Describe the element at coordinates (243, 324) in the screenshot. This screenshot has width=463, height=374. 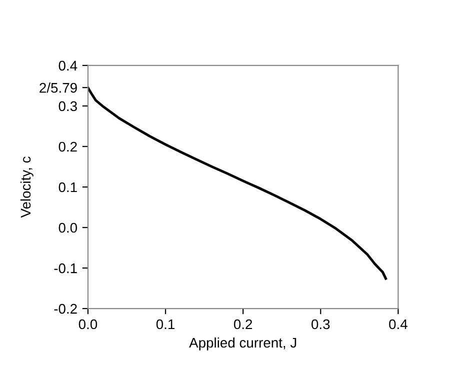
I see `x-tick-label: 0.2` at that location.